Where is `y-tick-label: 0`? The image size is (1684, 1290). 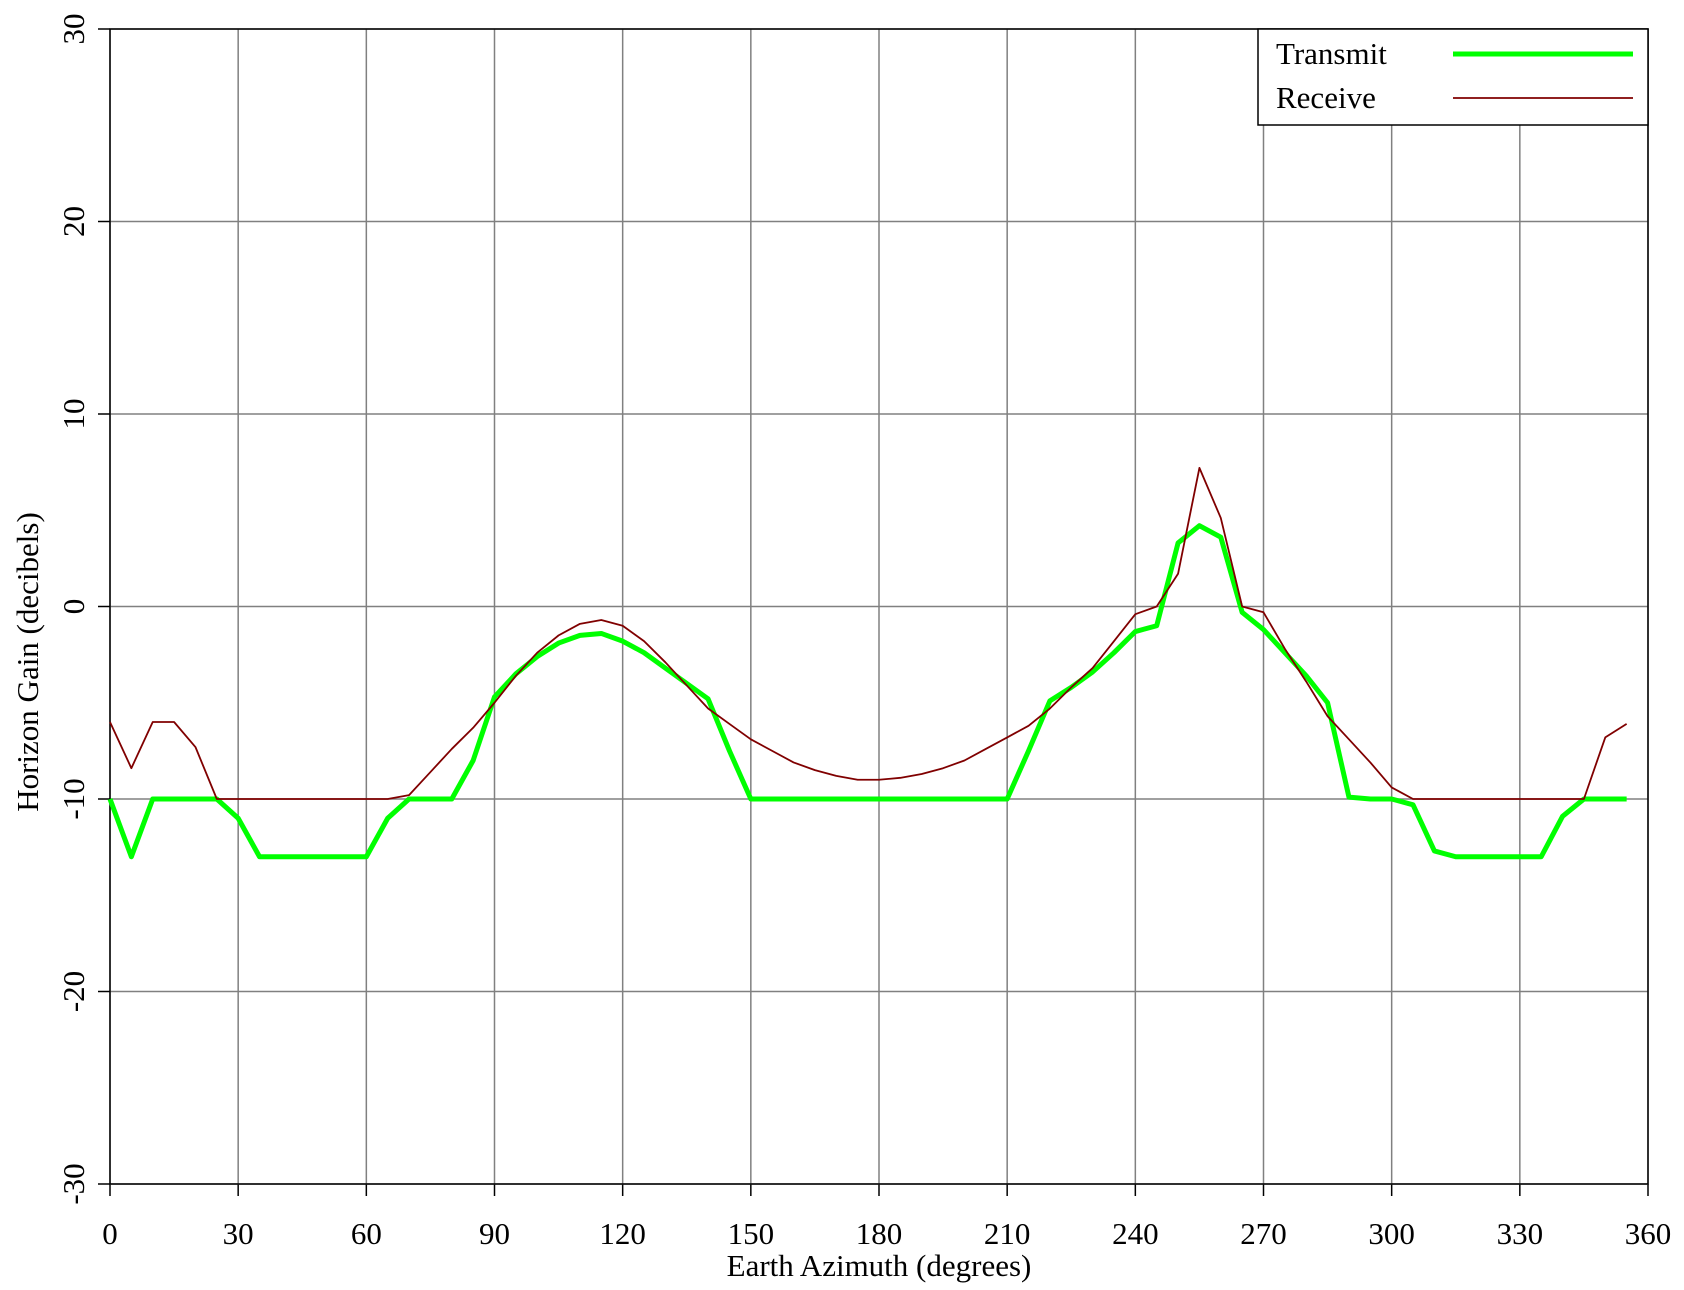 y-tick-label: 0 is located at coordinates (73, 607).